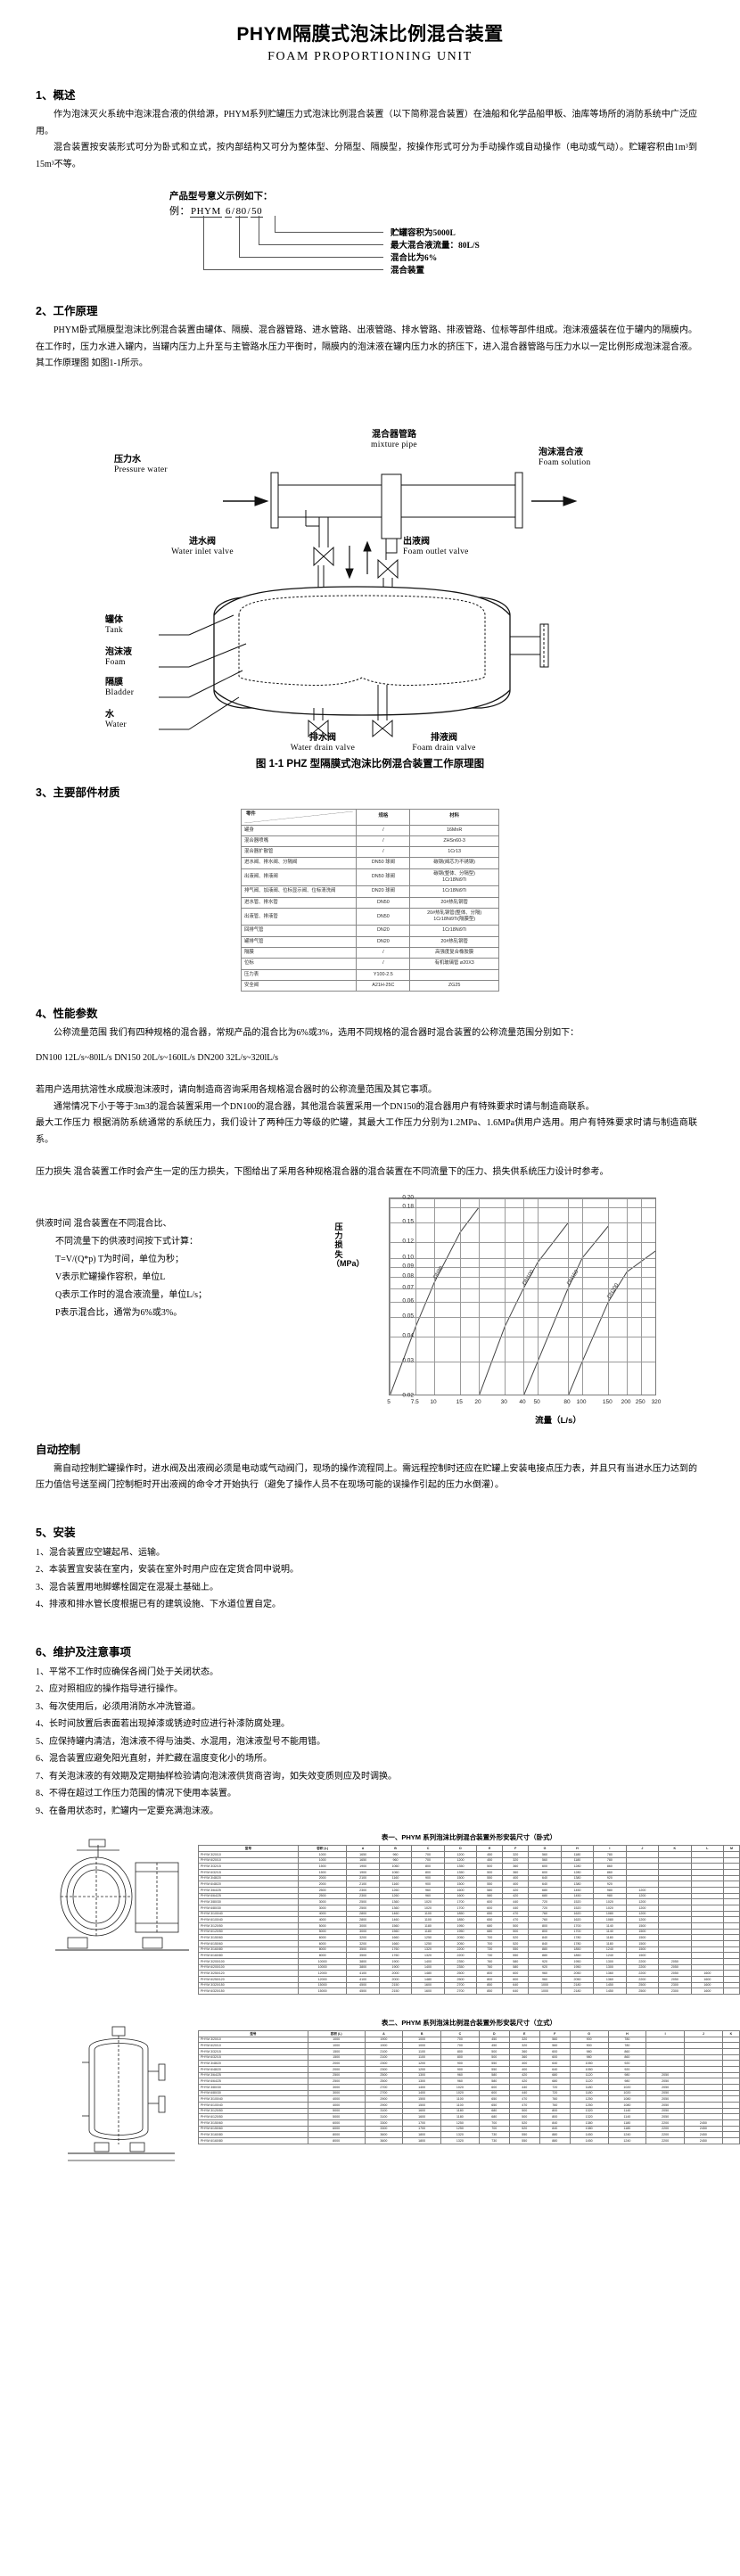  What do you see at coordinates (469, 2023) in the screenshot?
I see `dimension-table-2-caption: 表二、PHYM 系列泡沫比例混合装置外形安装尺寸（立式）` at bounding box center [469, 2023].